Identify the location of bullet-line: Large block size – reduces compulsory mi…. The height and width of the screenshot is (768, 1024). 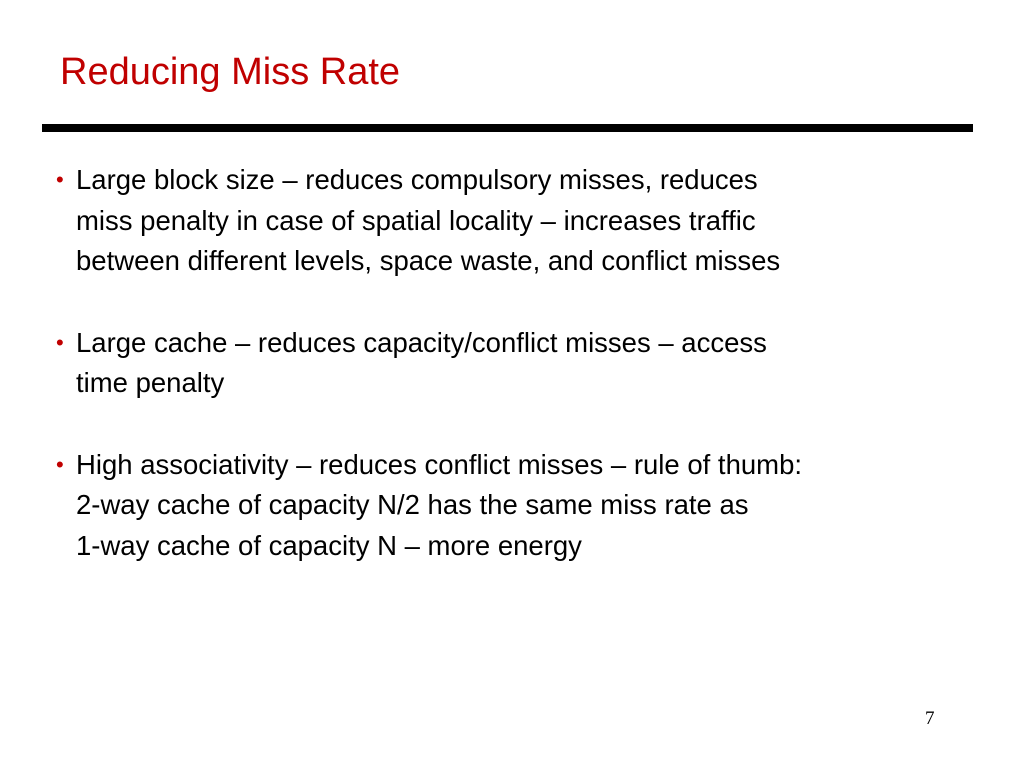
(417, 179).